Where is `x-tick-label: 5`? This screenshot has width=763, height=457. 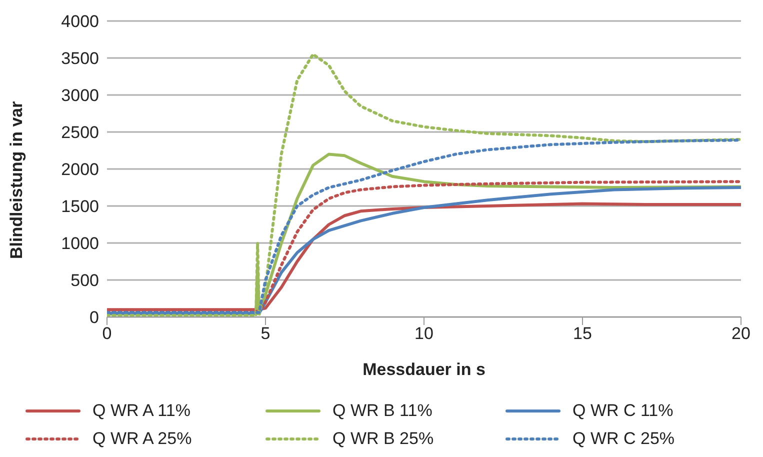
x-tick-label: 5 is located at coordinates (265, 334).